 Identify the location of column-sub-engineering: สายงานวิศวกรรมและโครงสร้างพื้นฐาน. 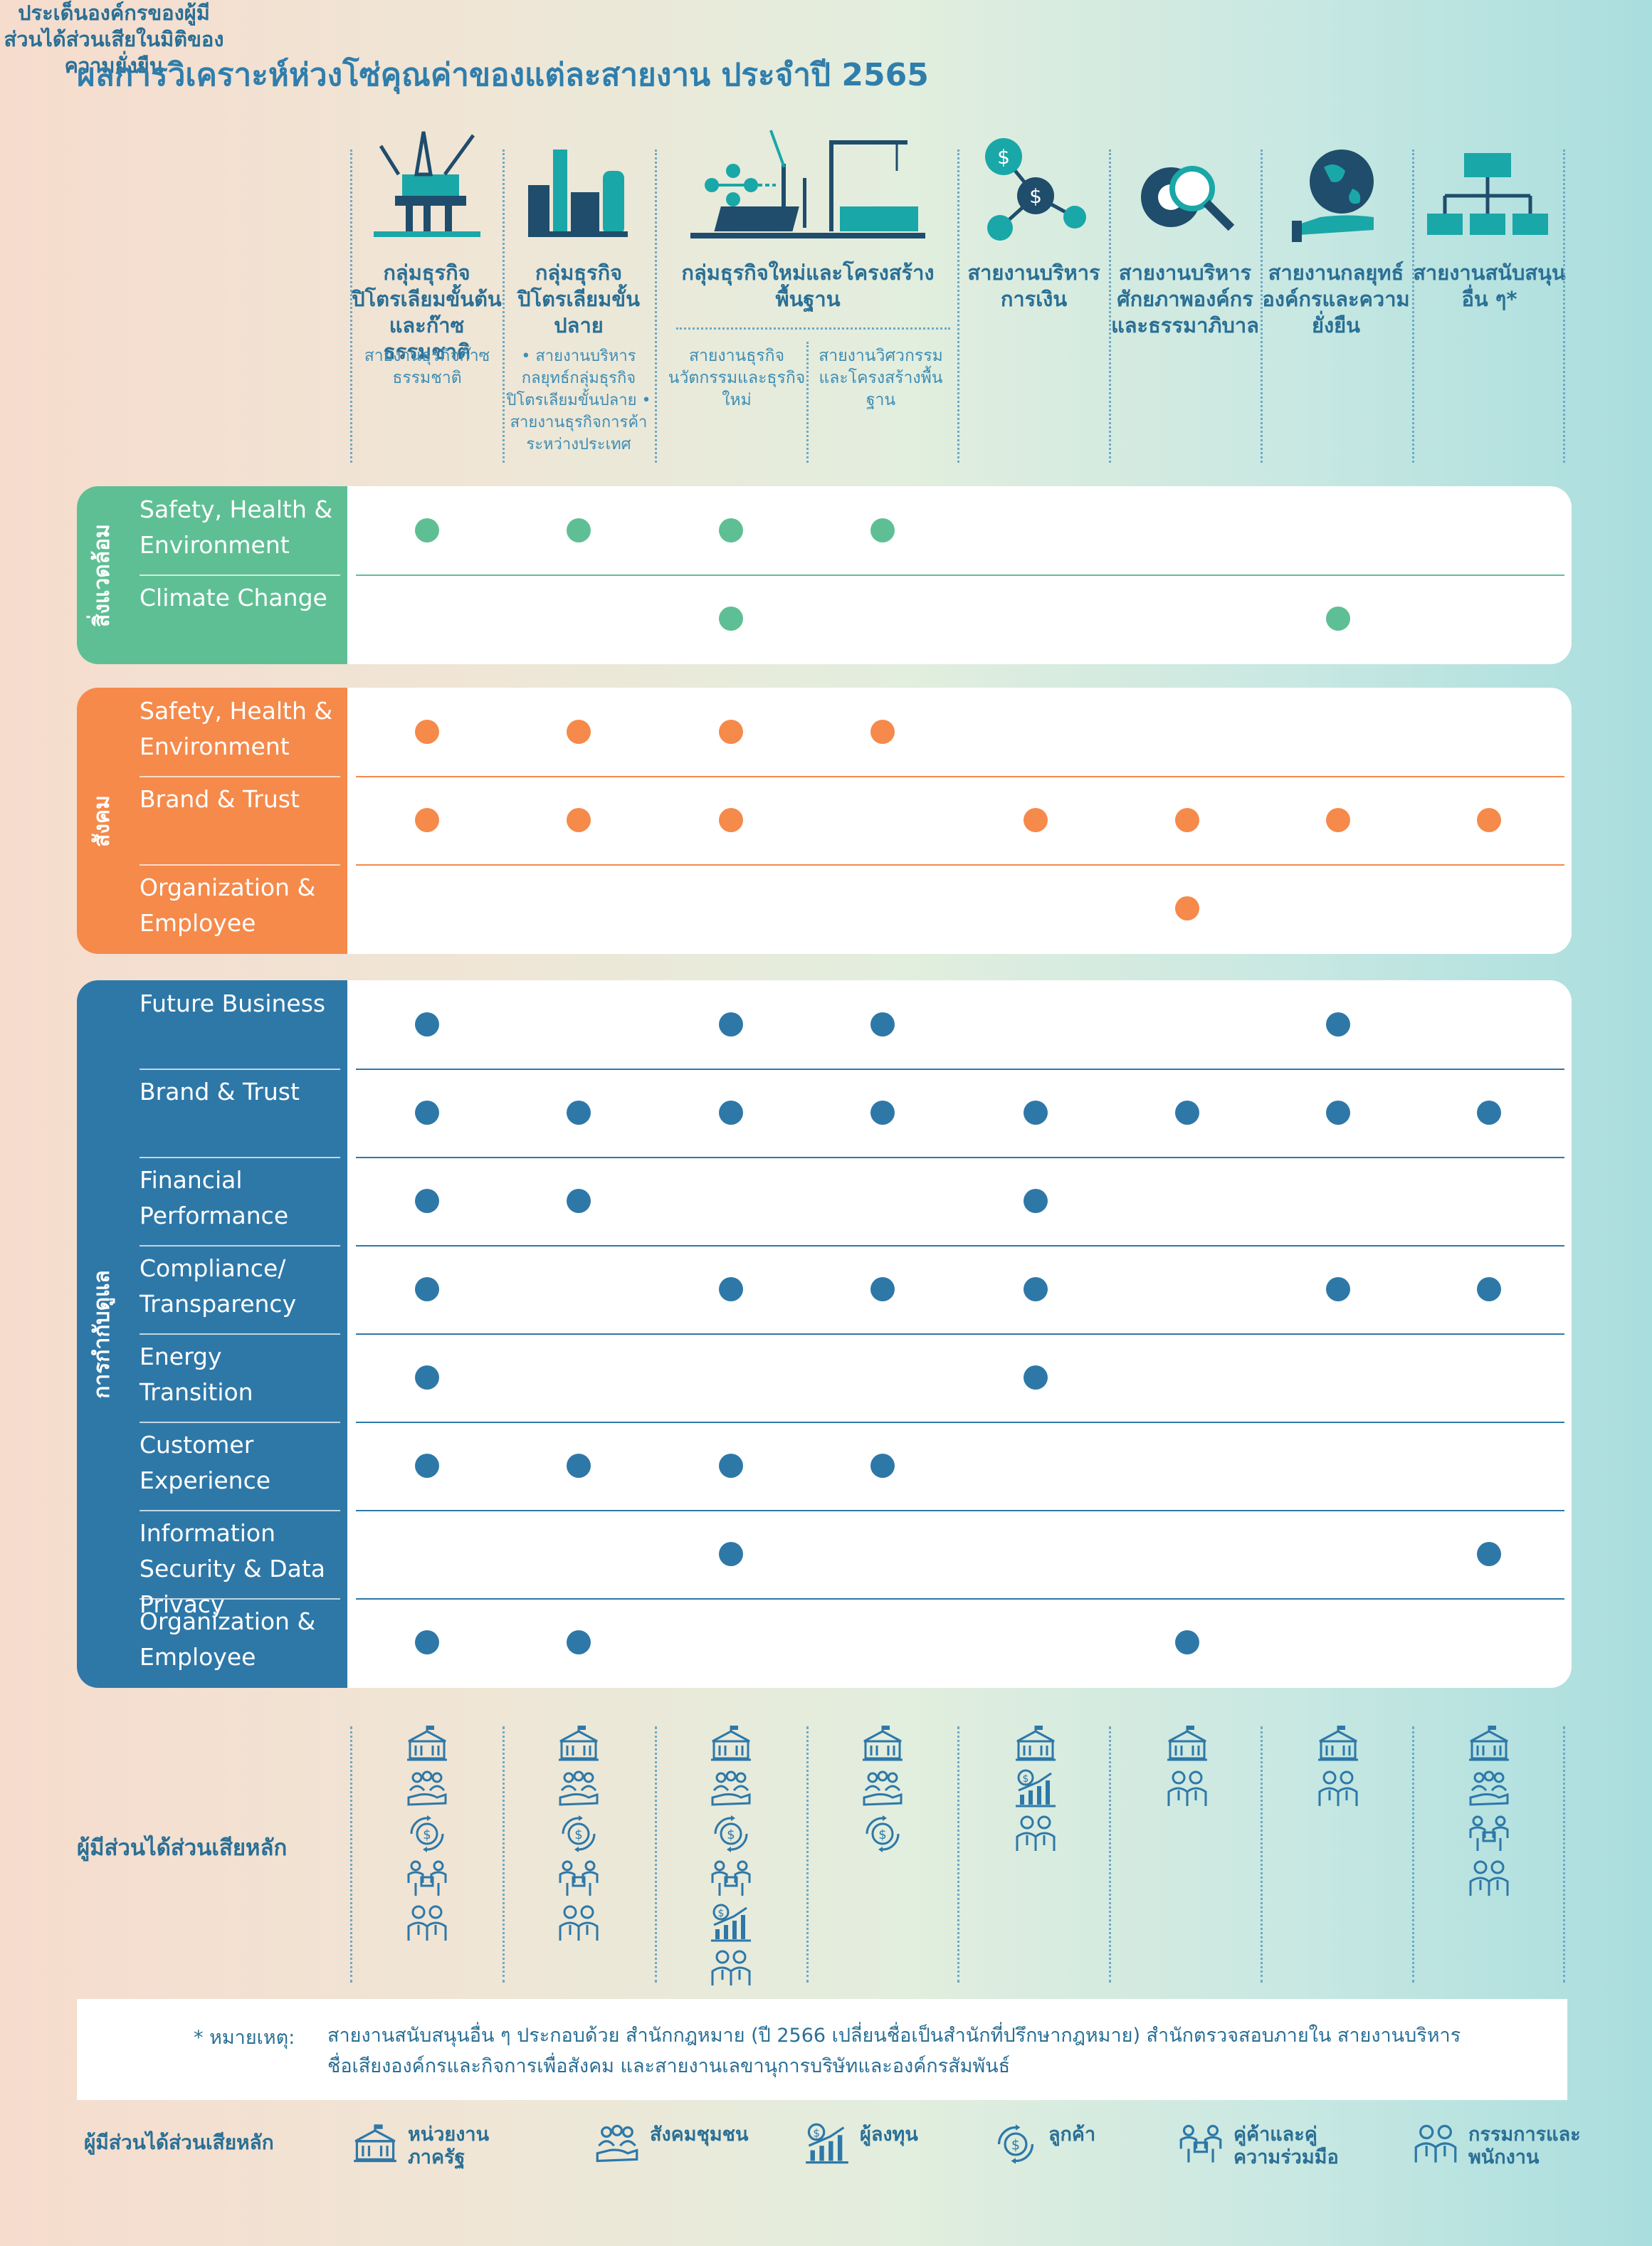
(881, 378).